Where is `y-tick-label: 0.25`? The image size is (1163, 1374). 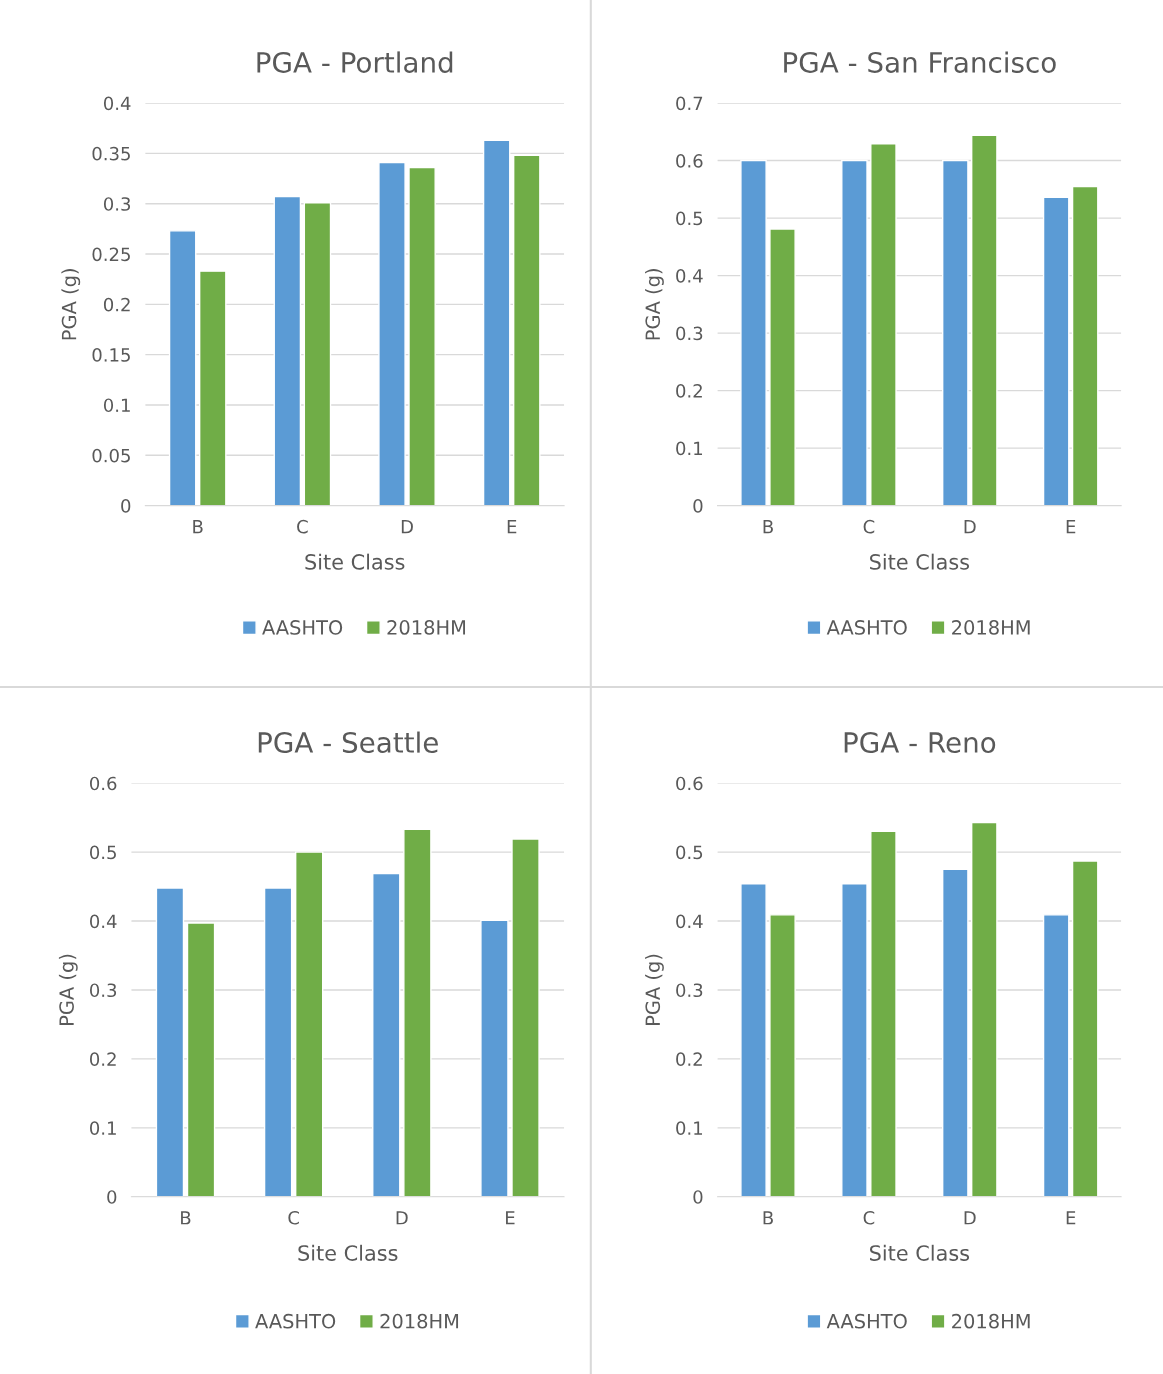 y-tick-label: 0.25 is located at coordinates (111, 254).